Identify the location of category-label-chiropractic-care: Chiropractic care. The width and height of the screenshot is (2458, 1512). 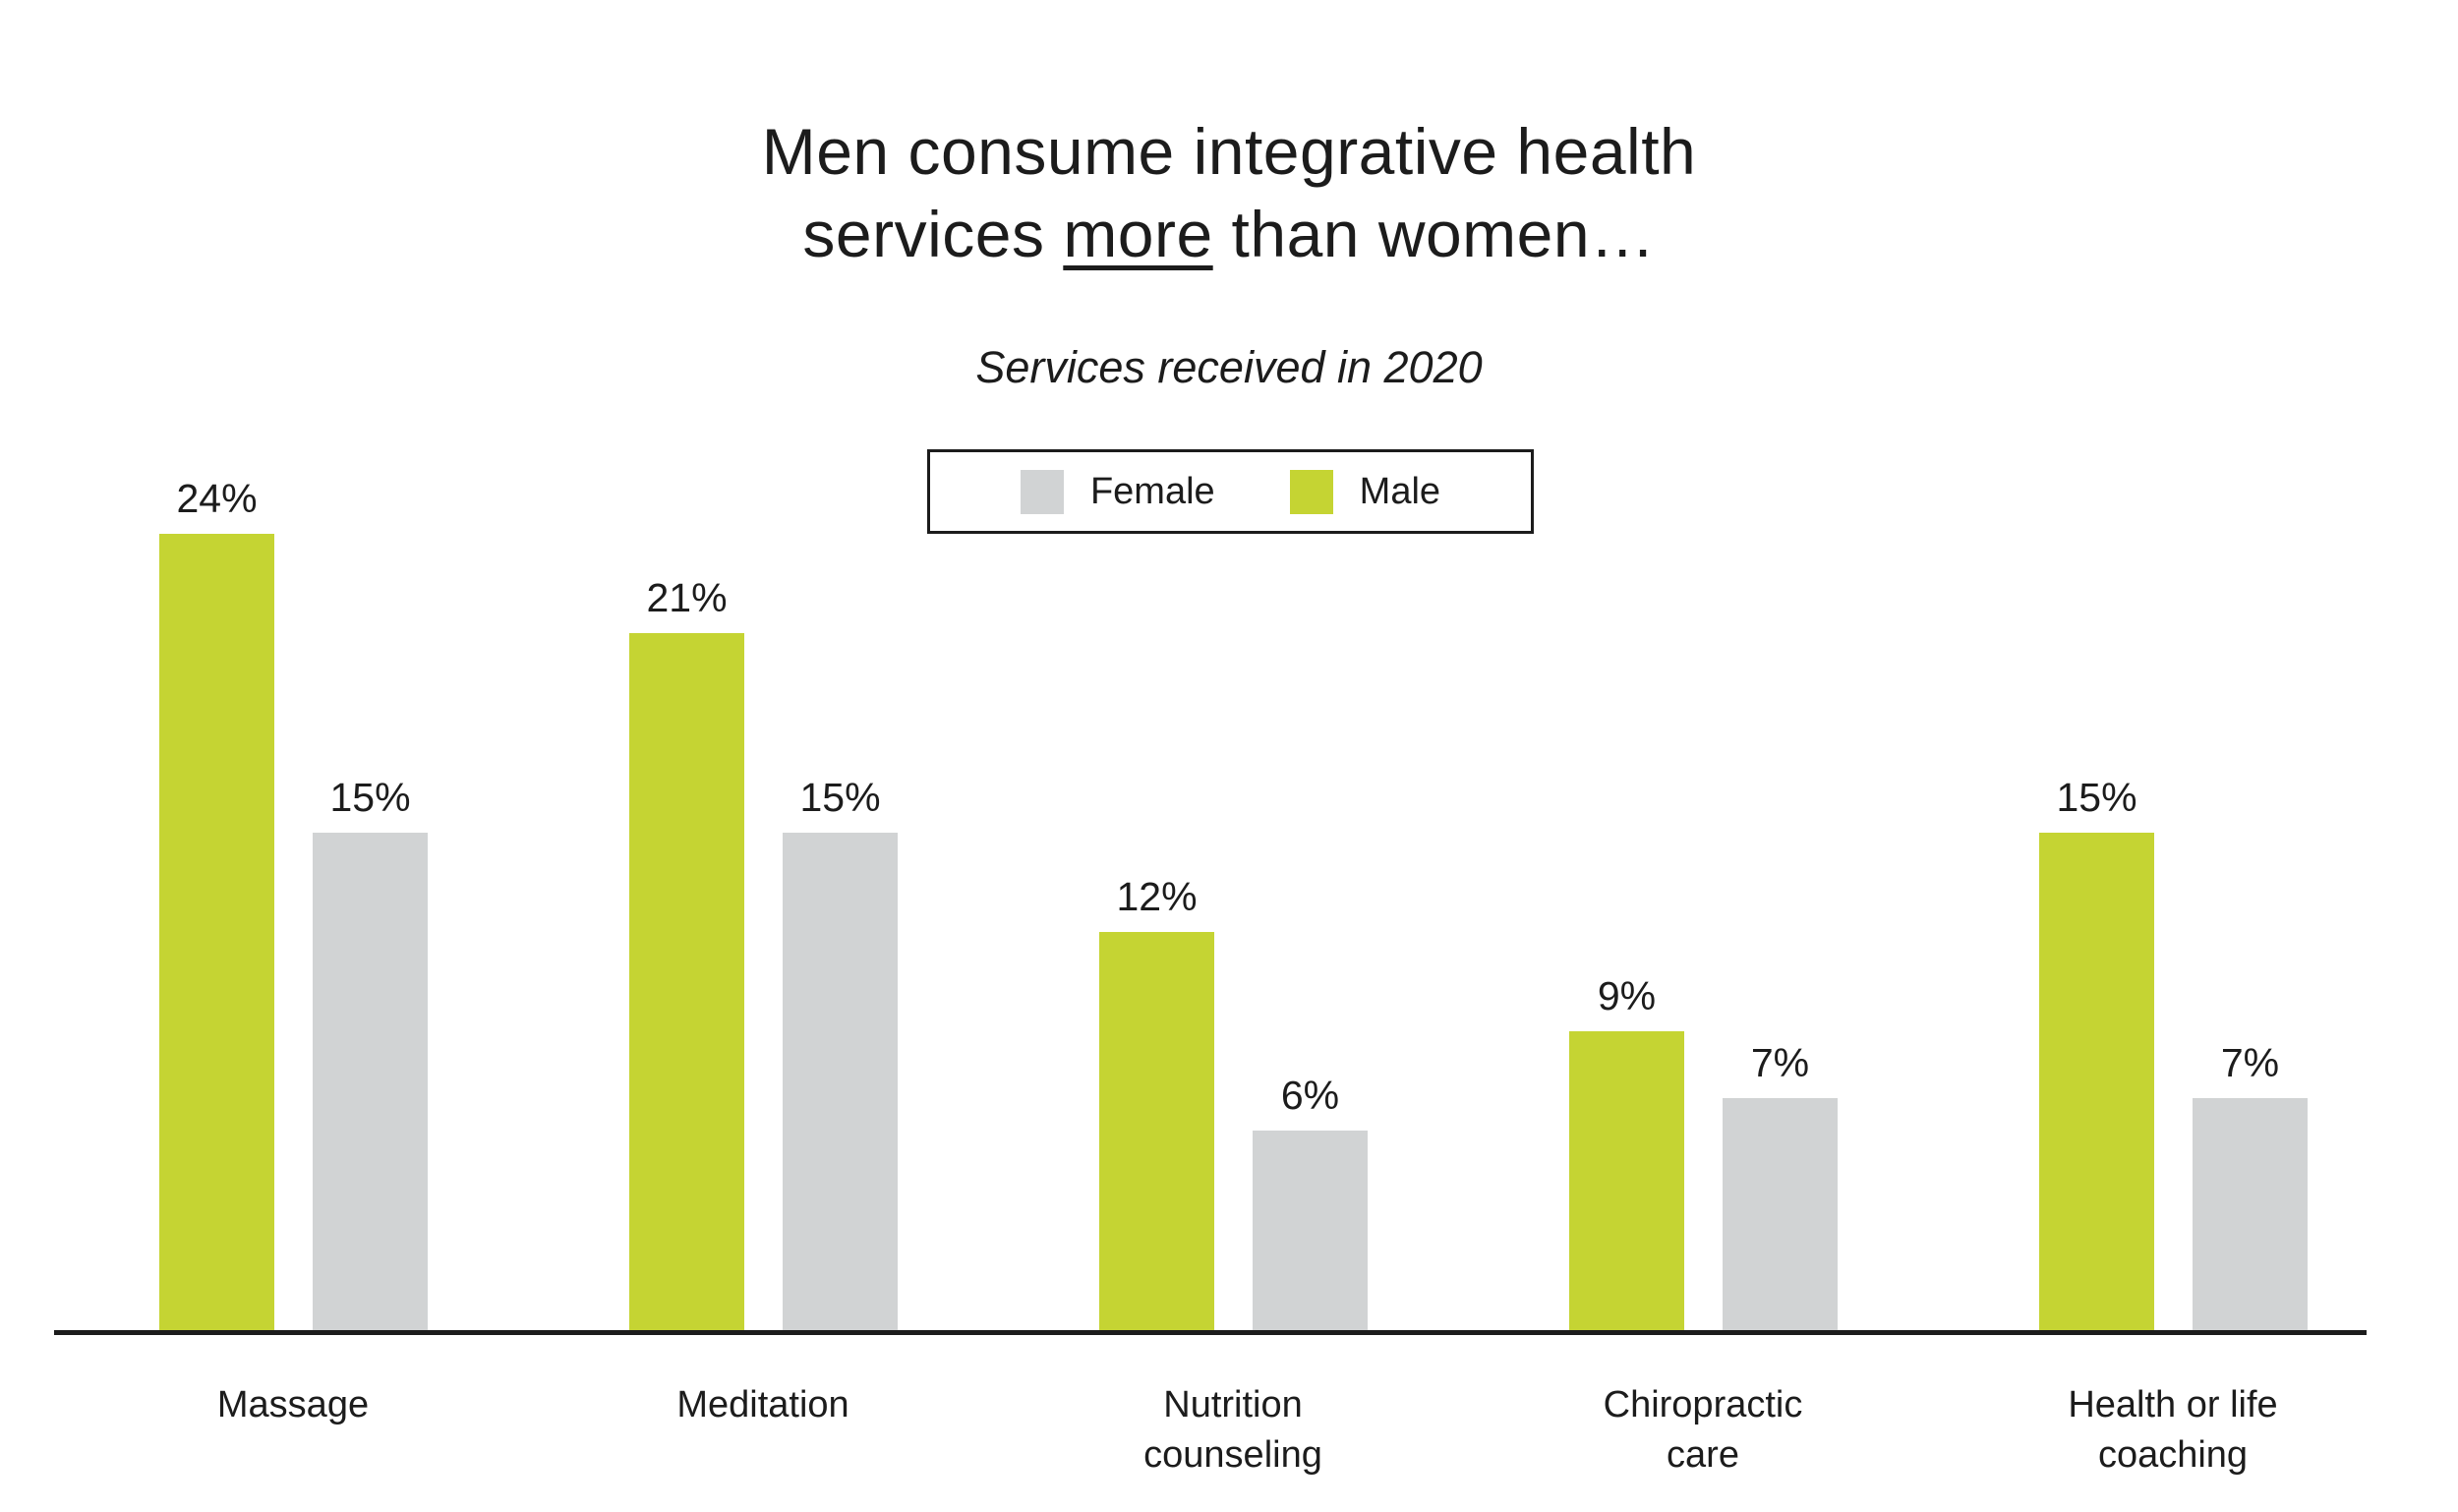
(1703, 1430).